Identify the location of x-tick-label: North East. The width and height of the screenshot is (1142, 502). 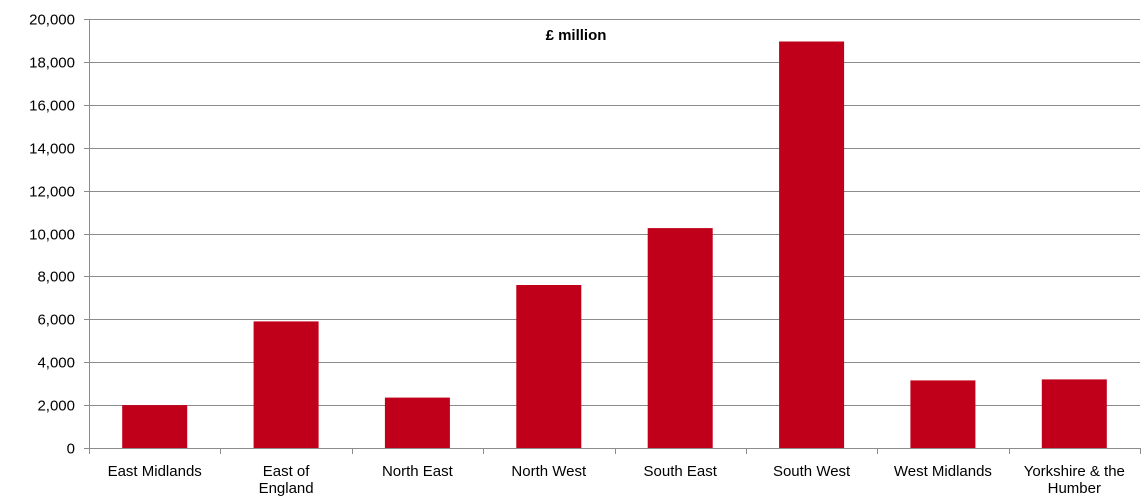
(418, 471).